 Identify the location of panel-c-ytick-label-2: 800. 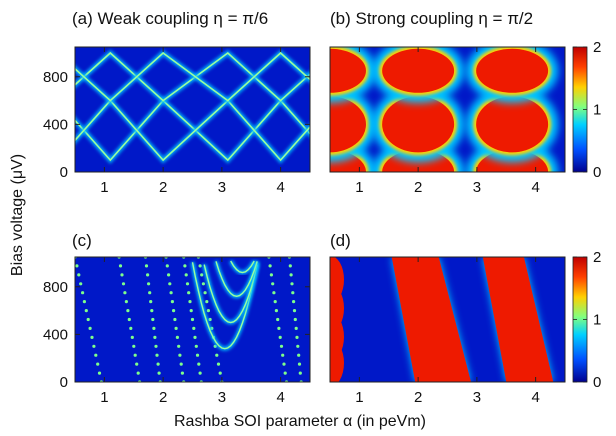
(55, 287).